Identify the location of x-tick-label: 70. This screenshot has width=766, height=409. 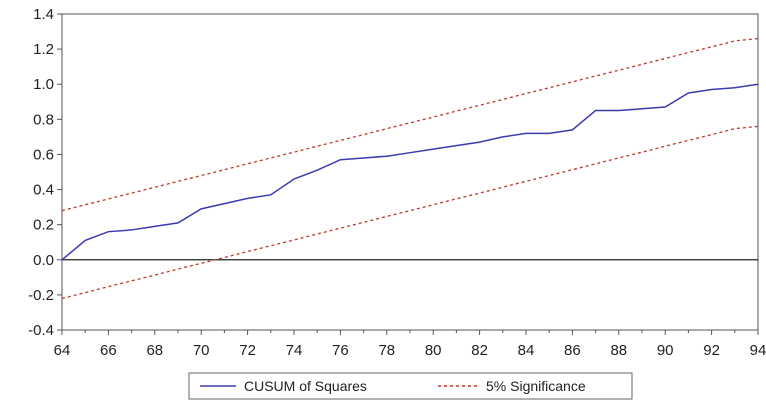
(201, 350).